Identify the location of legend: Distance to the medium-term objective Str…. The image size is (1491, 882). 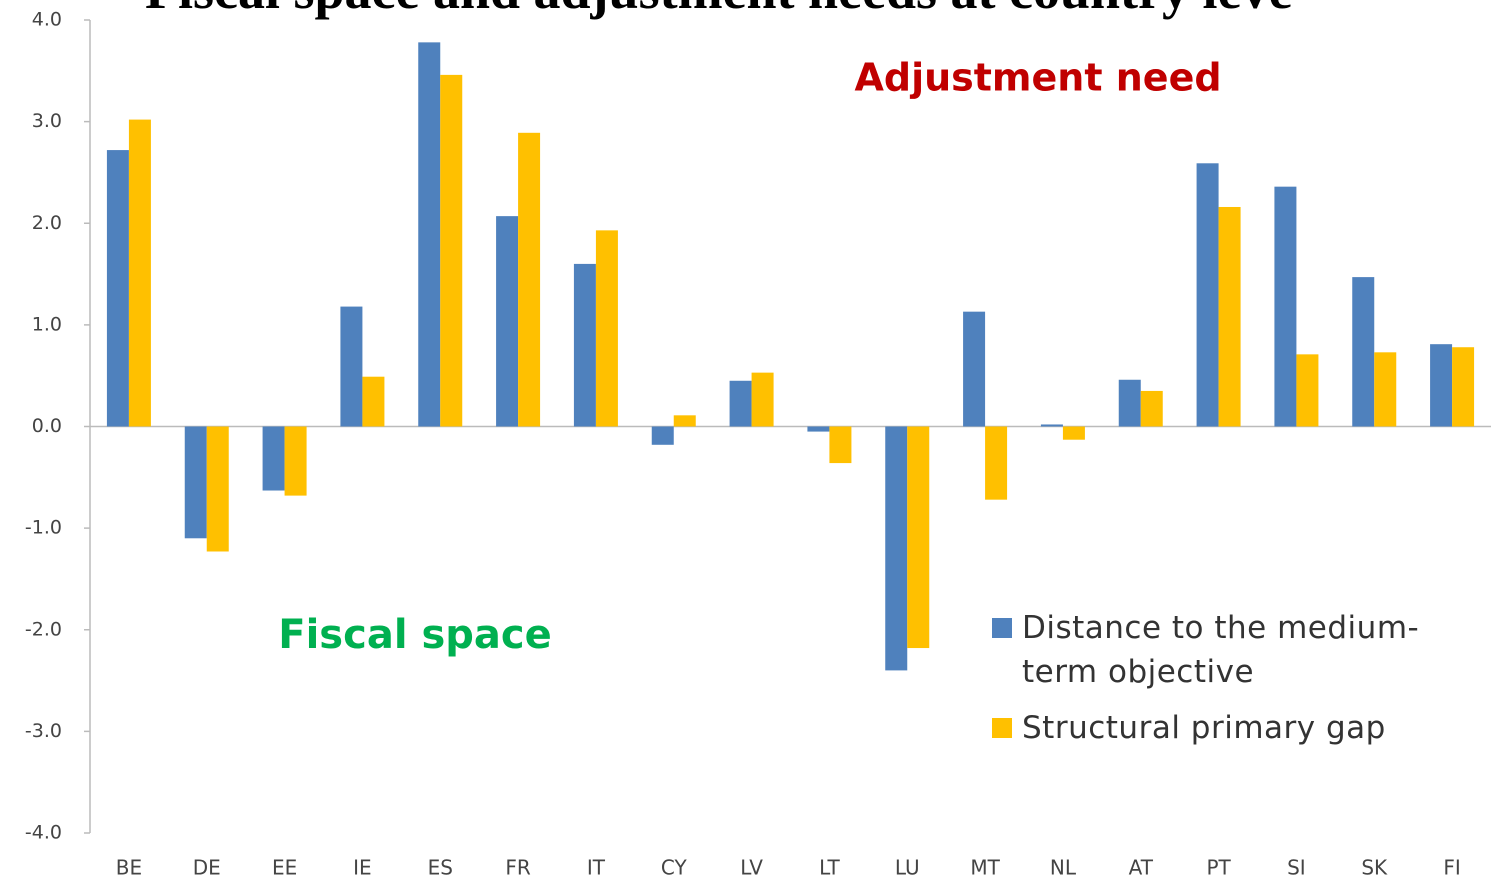
(1212, 684).